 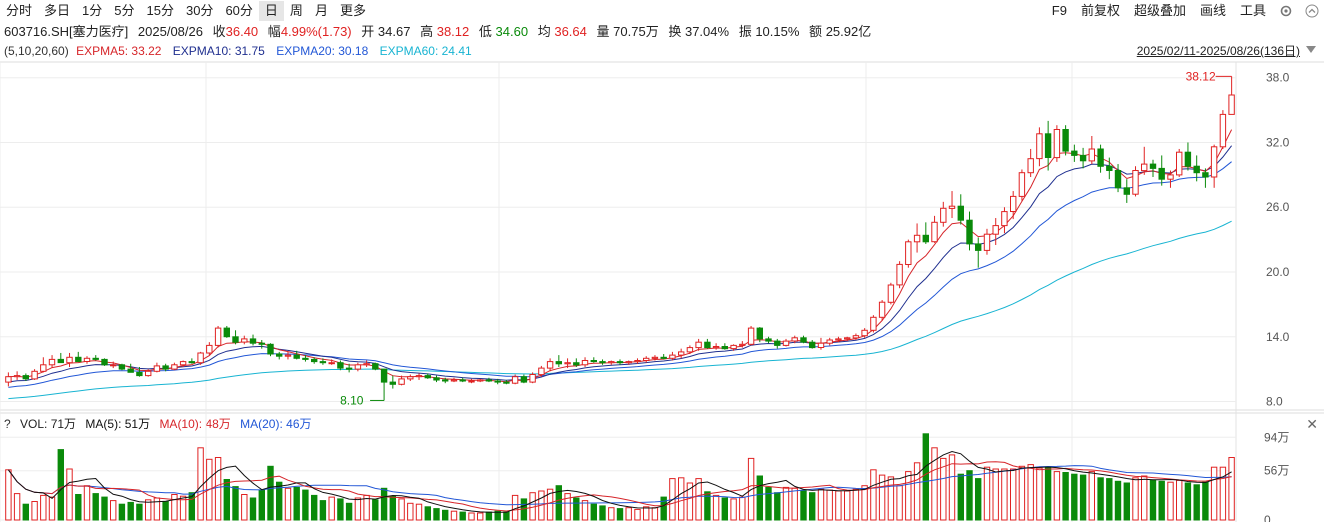 I want to click on period-tab: 日, so click(x=271, y=11).